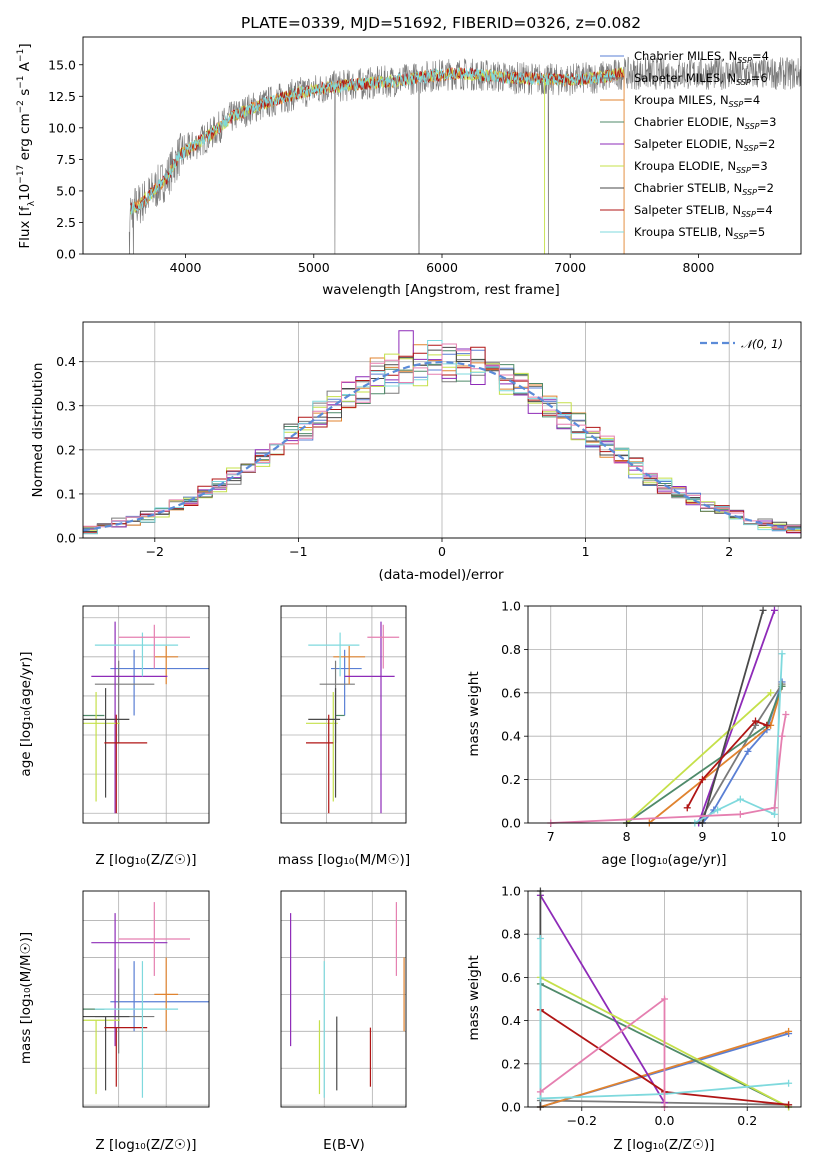 This screenshot has height=1170, width=819. What do you see at coordinates (146, 714) in the screenshot?
I see `axes-frame-age_vs_Z` at bounding box center [146, 714].